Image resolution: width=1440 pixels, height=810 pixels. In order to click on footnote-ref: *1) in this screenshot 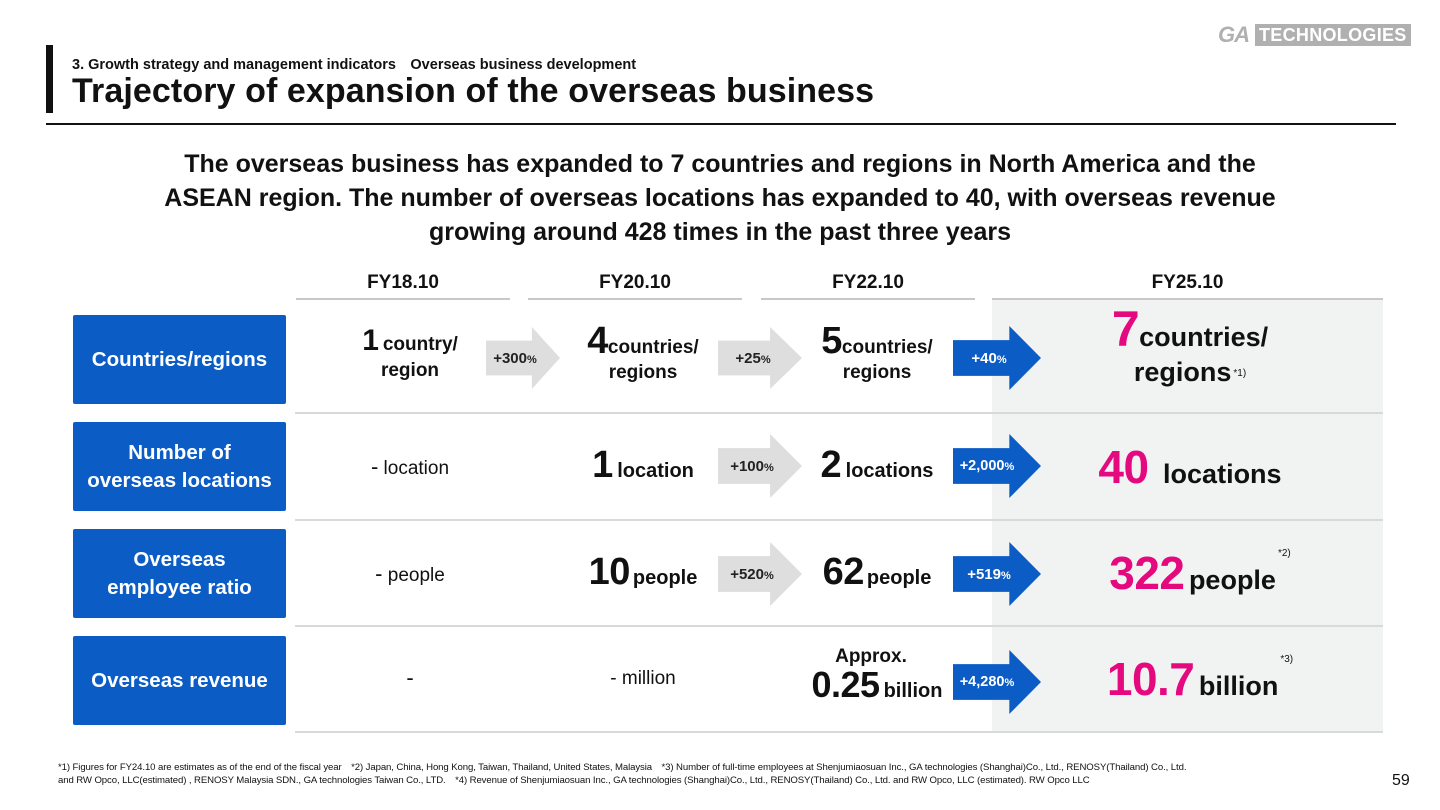, I will do `click(1240, 373)`.